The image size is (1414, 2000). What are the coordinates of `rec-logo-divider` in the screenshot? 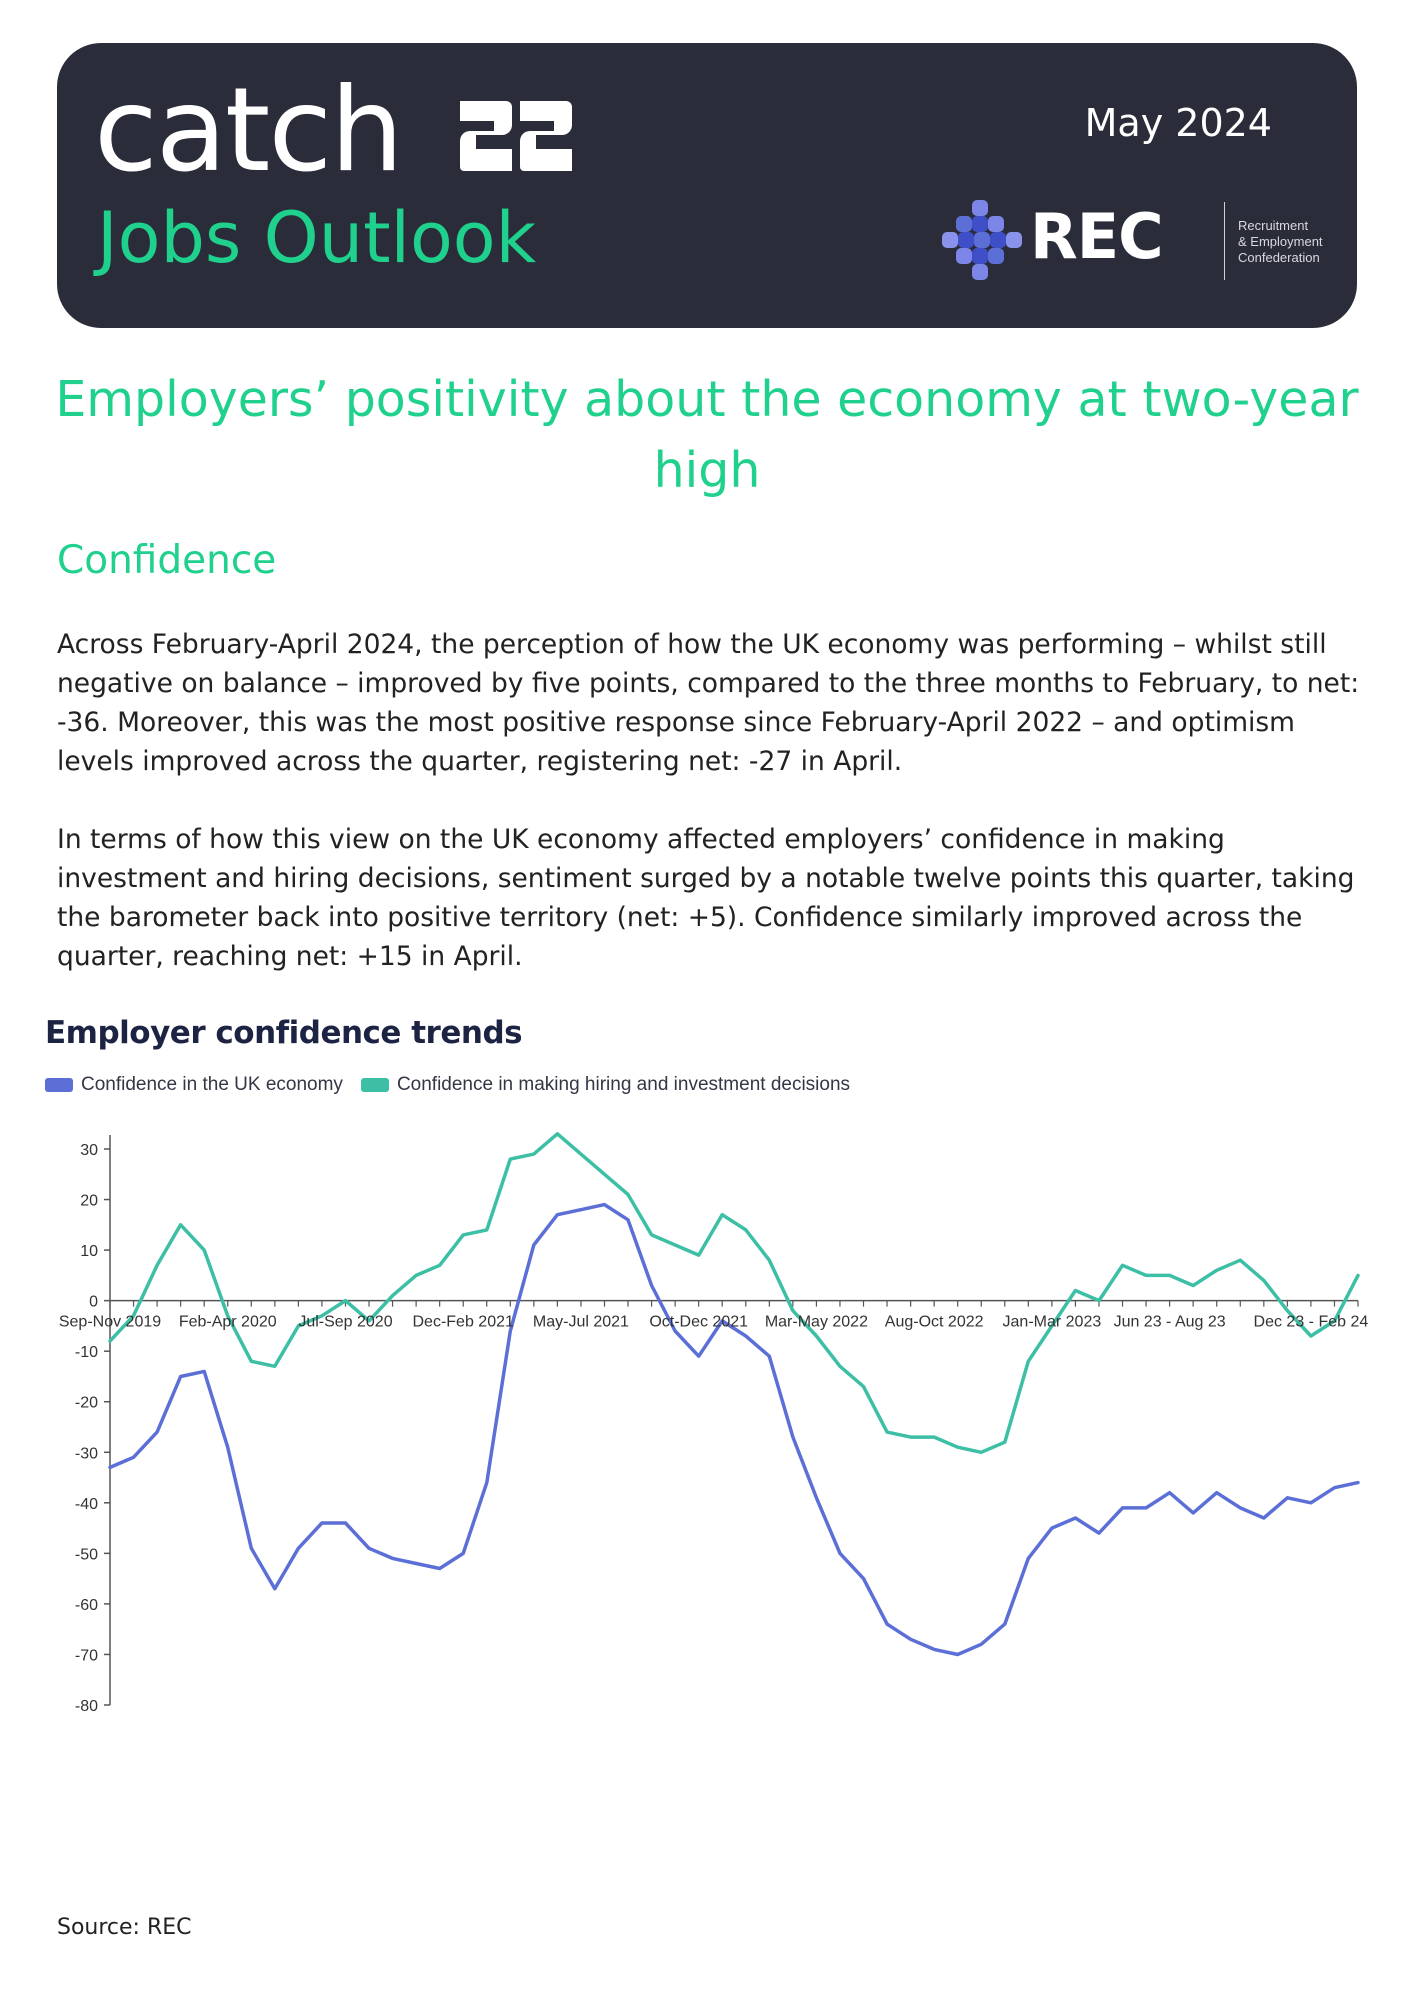 It's located at (1224, 241).